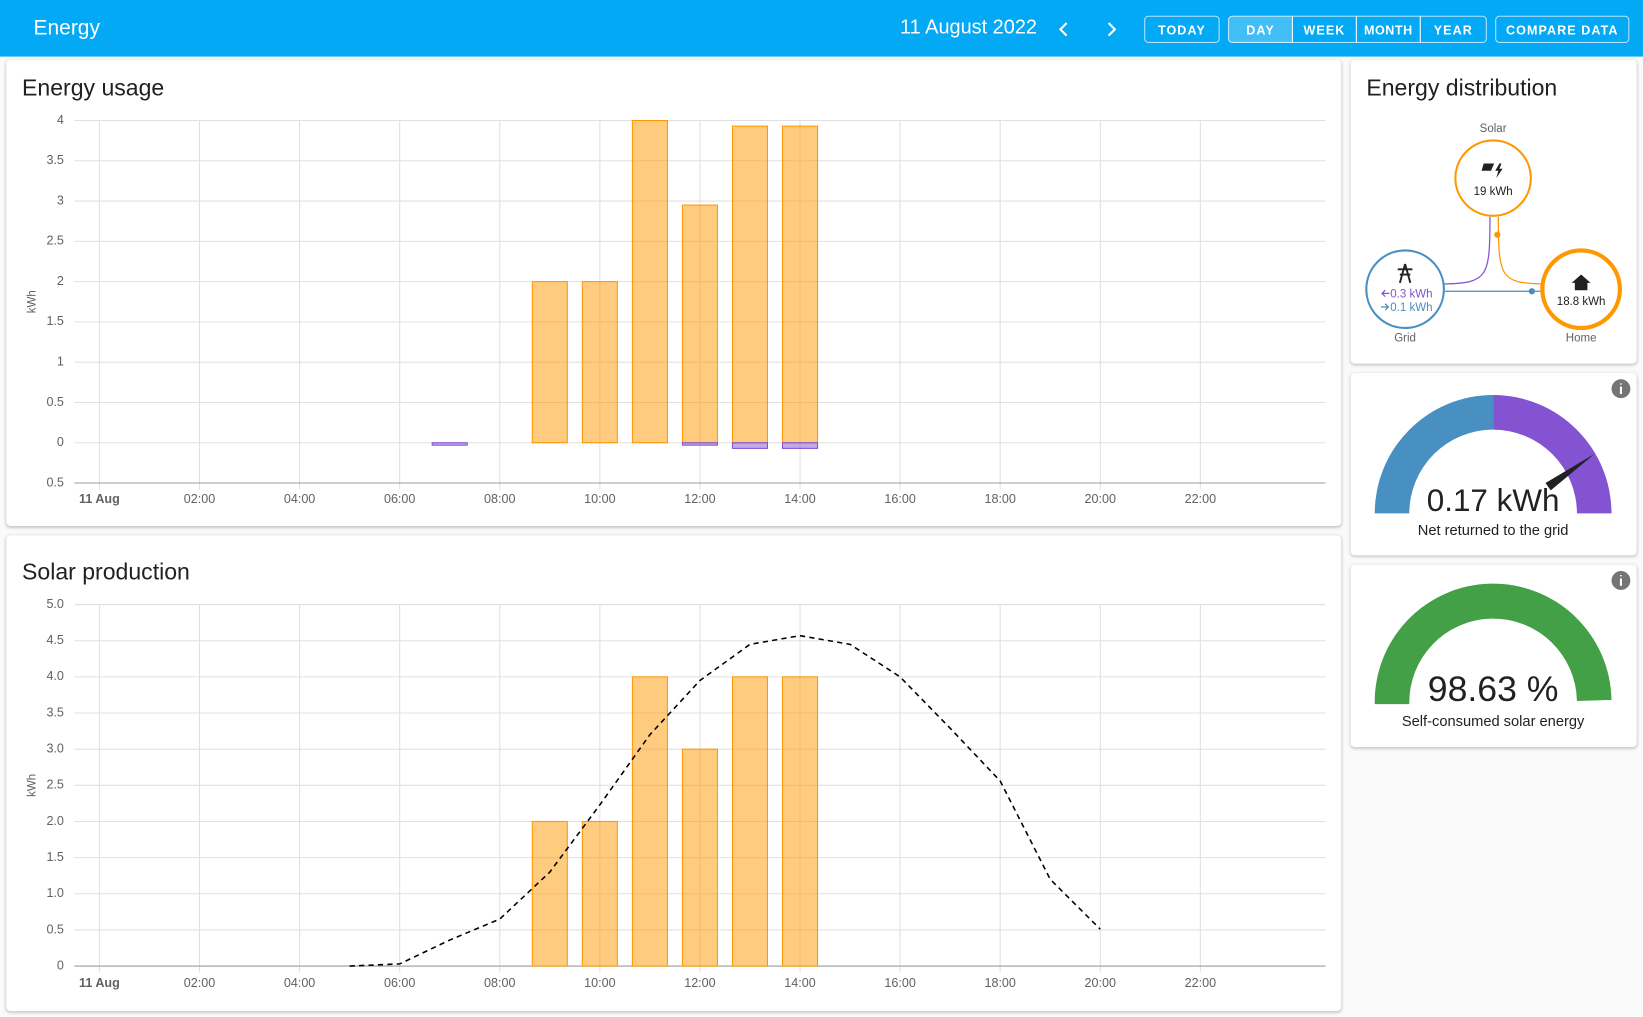  Describe the element at coordinates (54, 749) in the screenshot. I see `y-tick-label: 3.0` at that location.